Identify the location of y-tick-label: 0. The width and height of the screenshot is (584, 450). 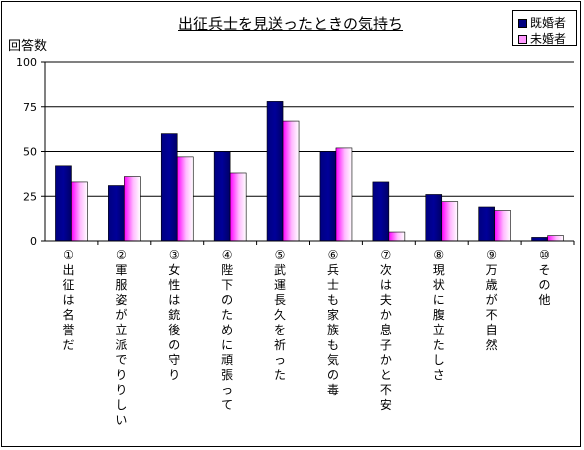
(33, 241).